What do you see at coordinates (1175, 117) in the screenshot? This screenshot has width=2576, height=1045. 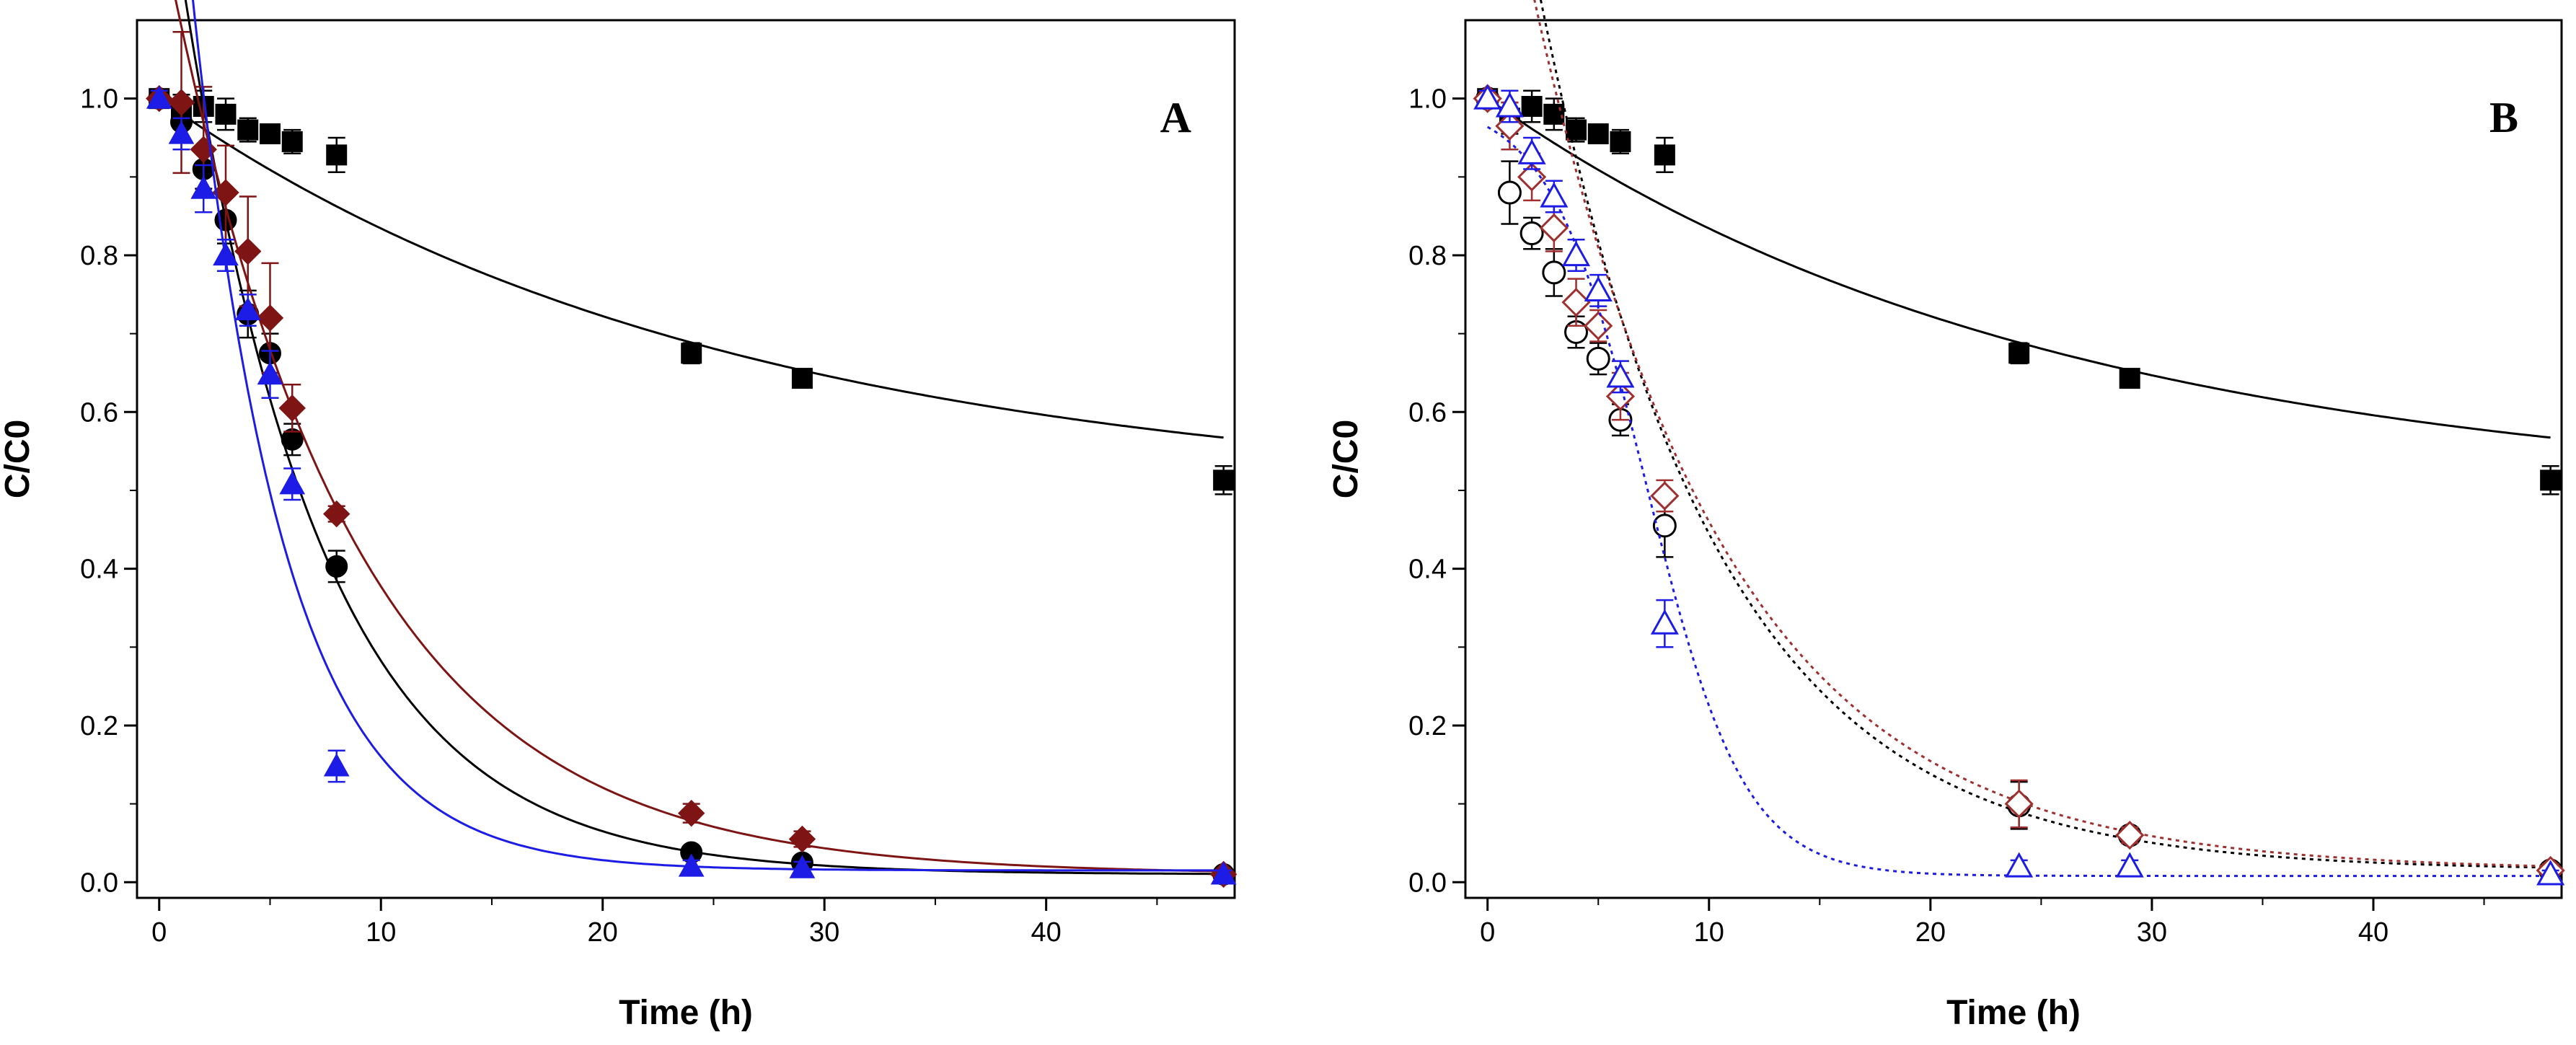 I see `panel-label: A` at bounding box center [1175, 117].